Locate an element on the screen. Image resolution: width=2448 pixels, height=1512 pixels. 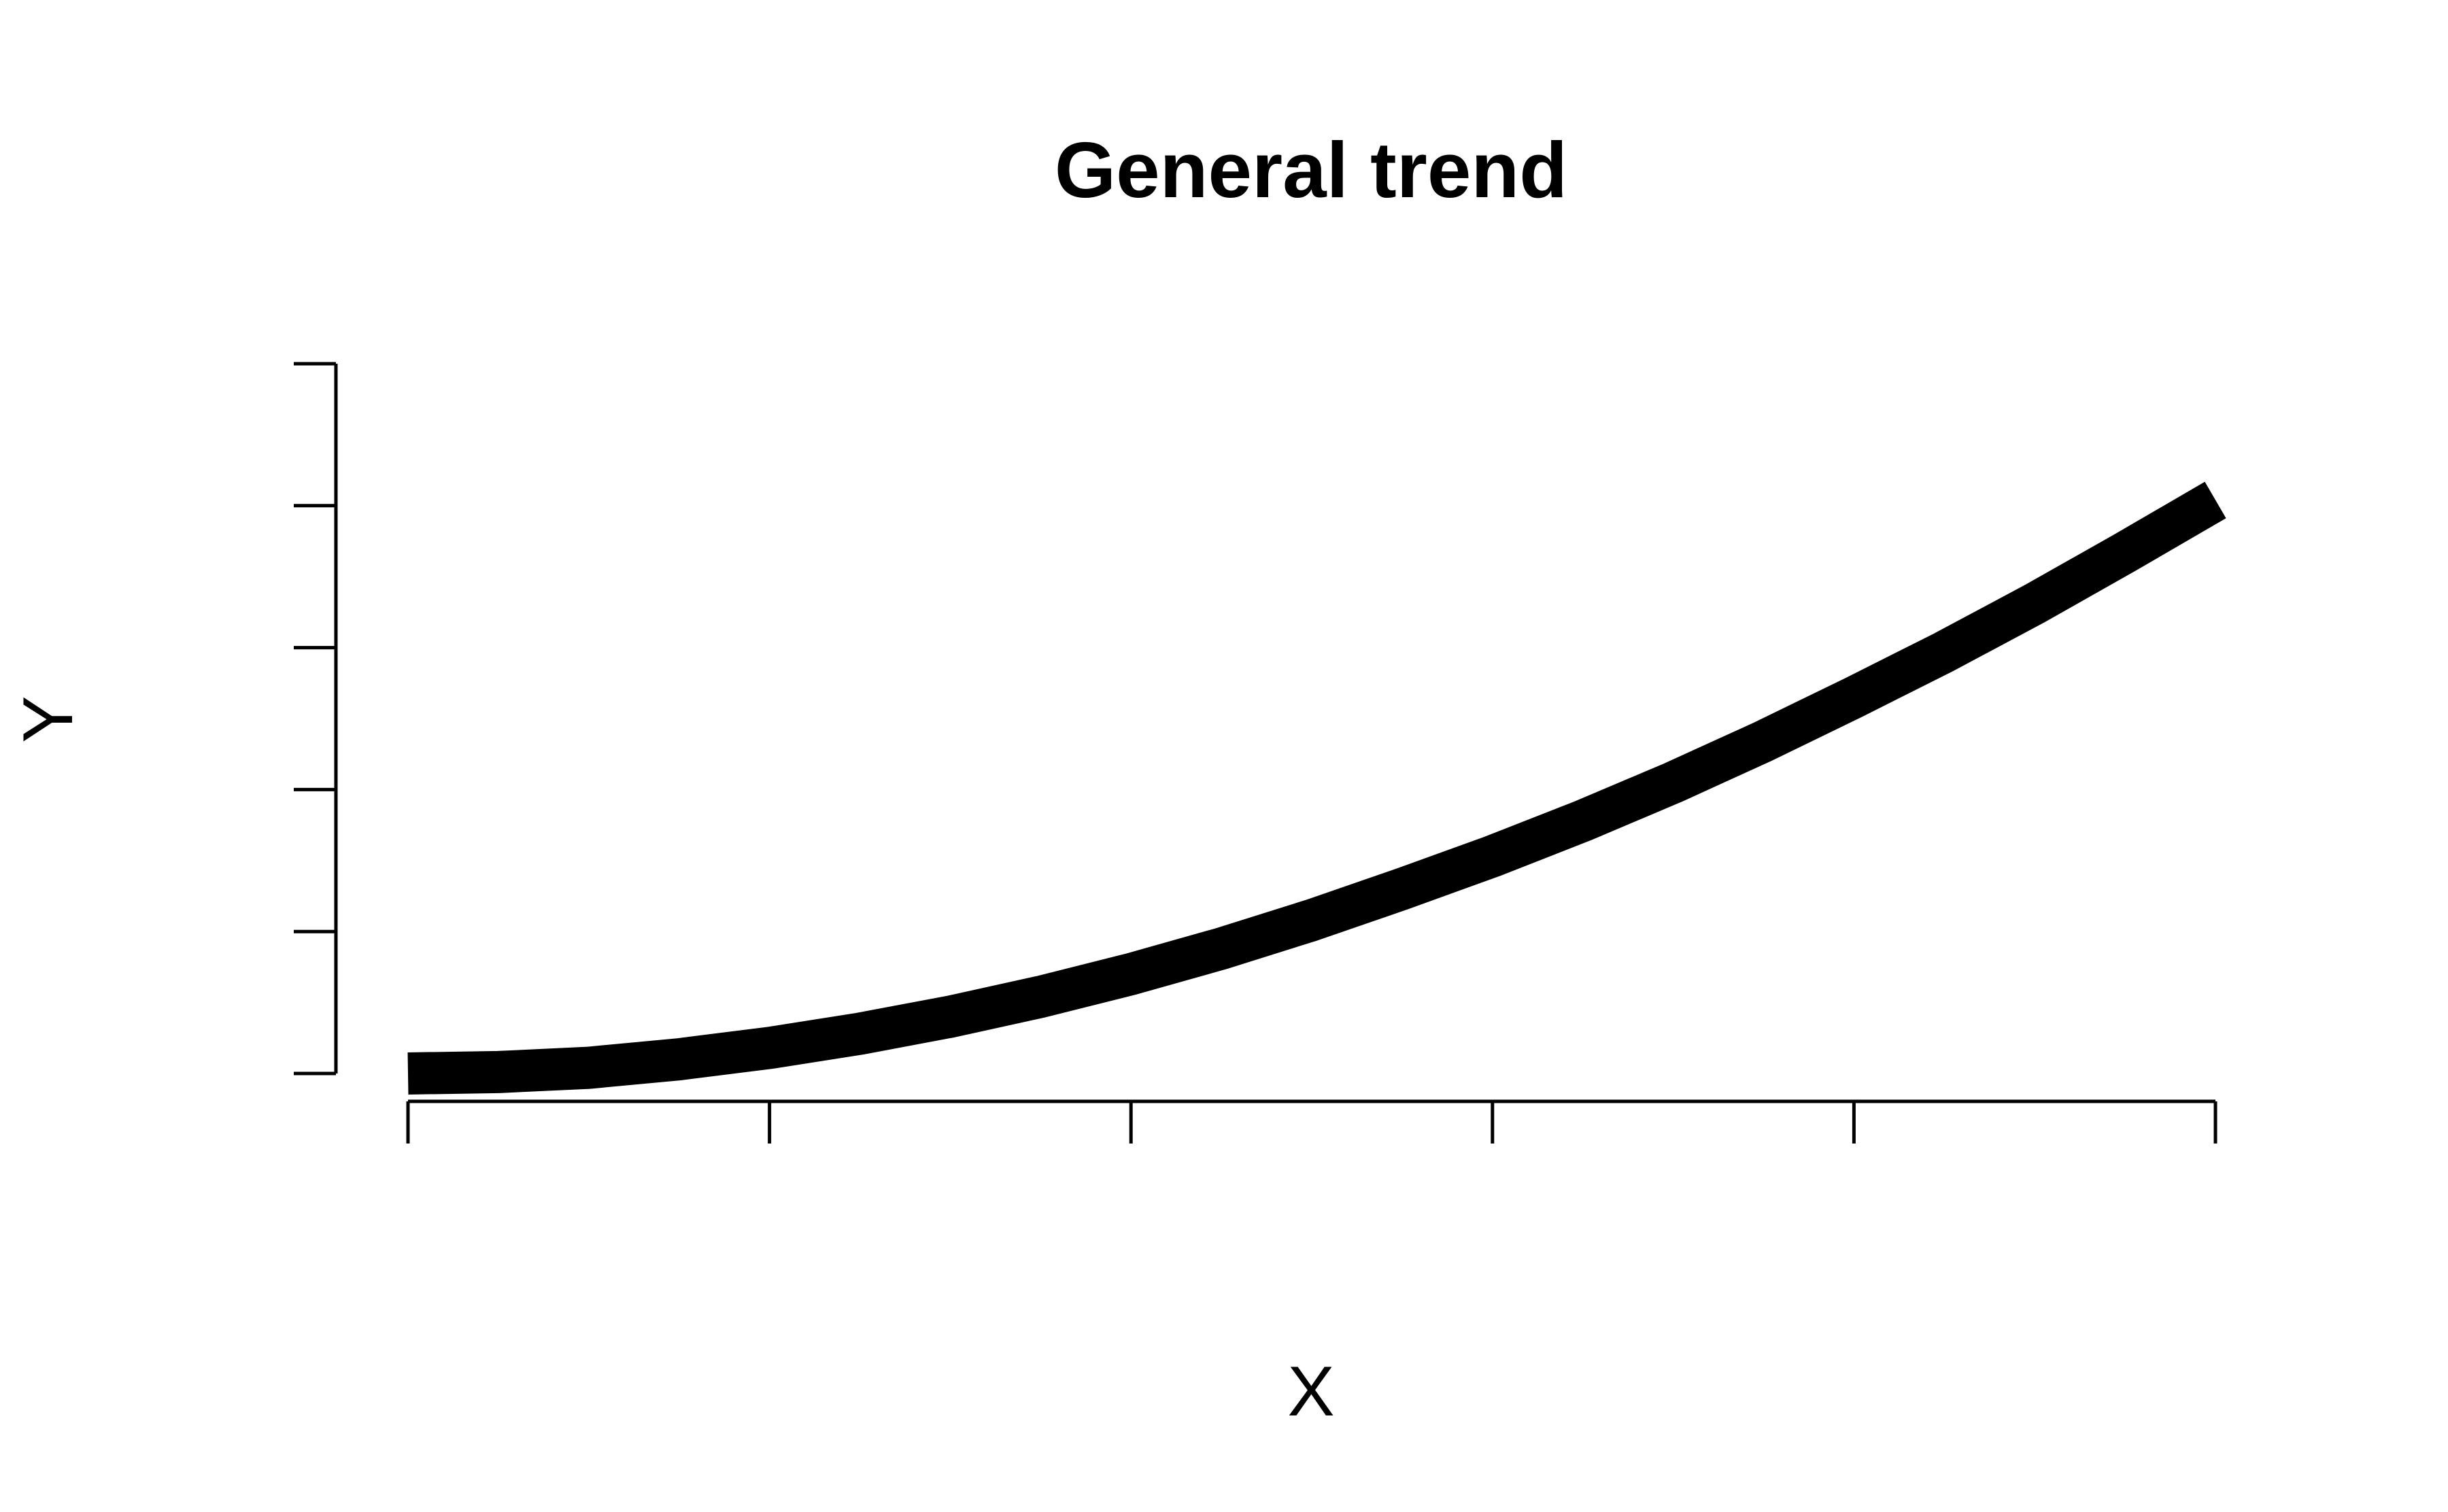
y-axis-label: Y is located at coordinates (49, 718).